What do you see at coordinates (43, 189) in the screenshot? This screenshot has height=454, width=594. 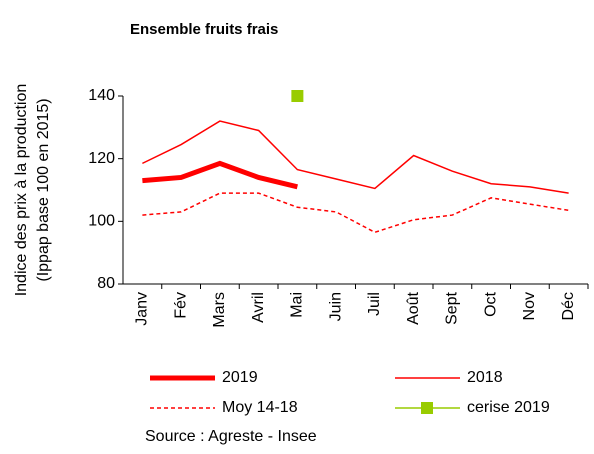 I see `y-axis-label: (Ippap base 100 en 2015)` at bounding box center [43, 189].